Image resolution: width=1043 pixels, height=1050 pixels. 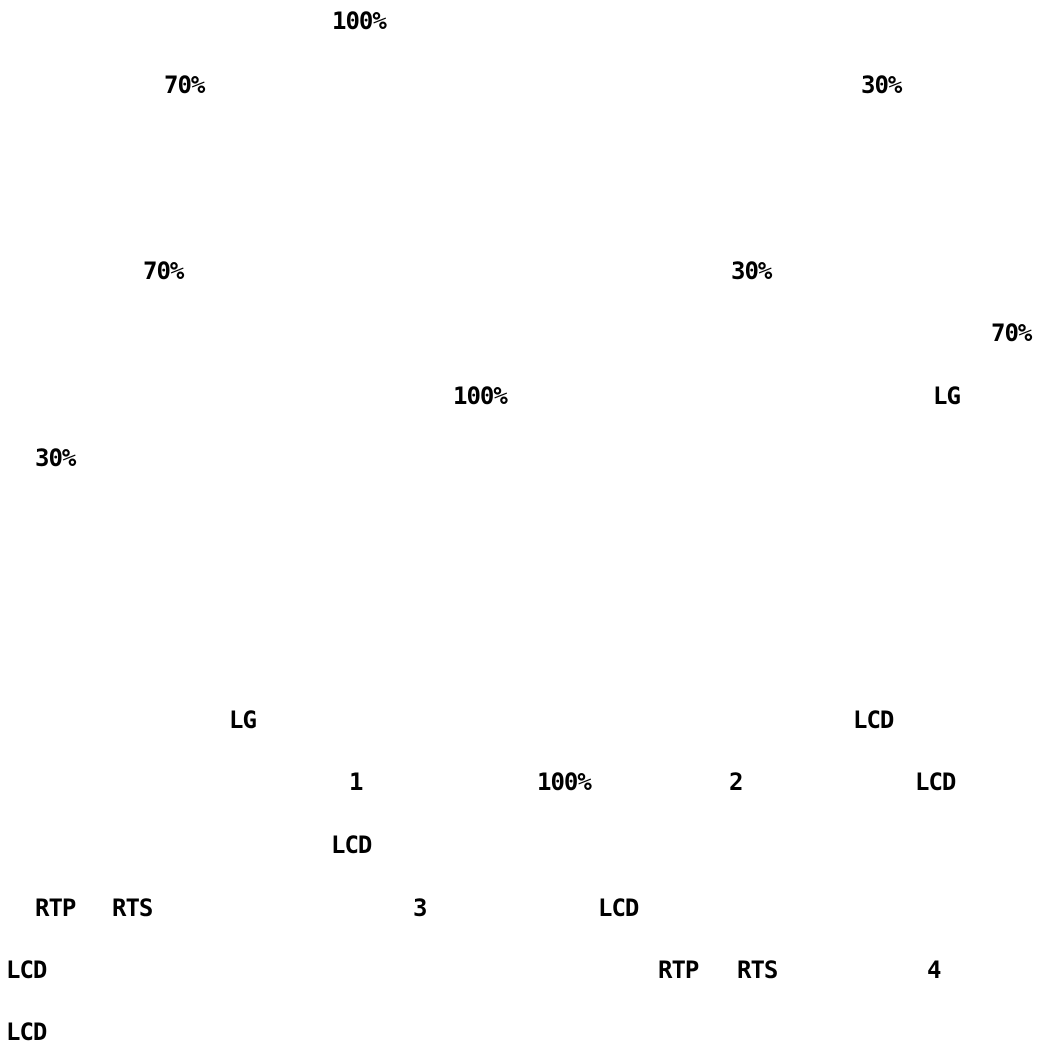 I want to click on text-fragment: 4, so click(x=934, y=970).